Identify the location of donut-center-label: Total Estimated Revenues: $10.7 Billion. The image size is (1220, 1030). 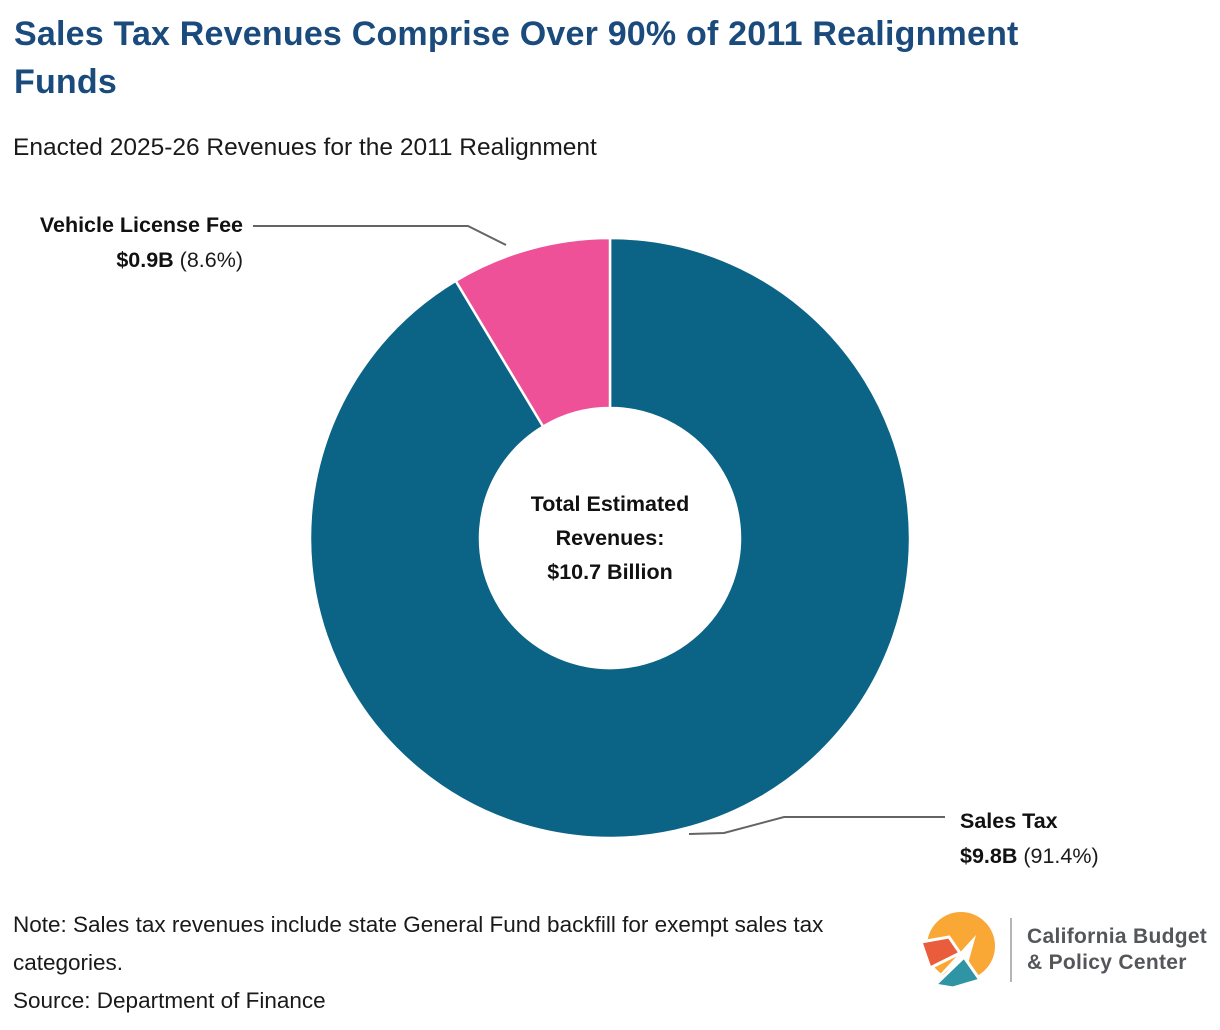
(610, 538).